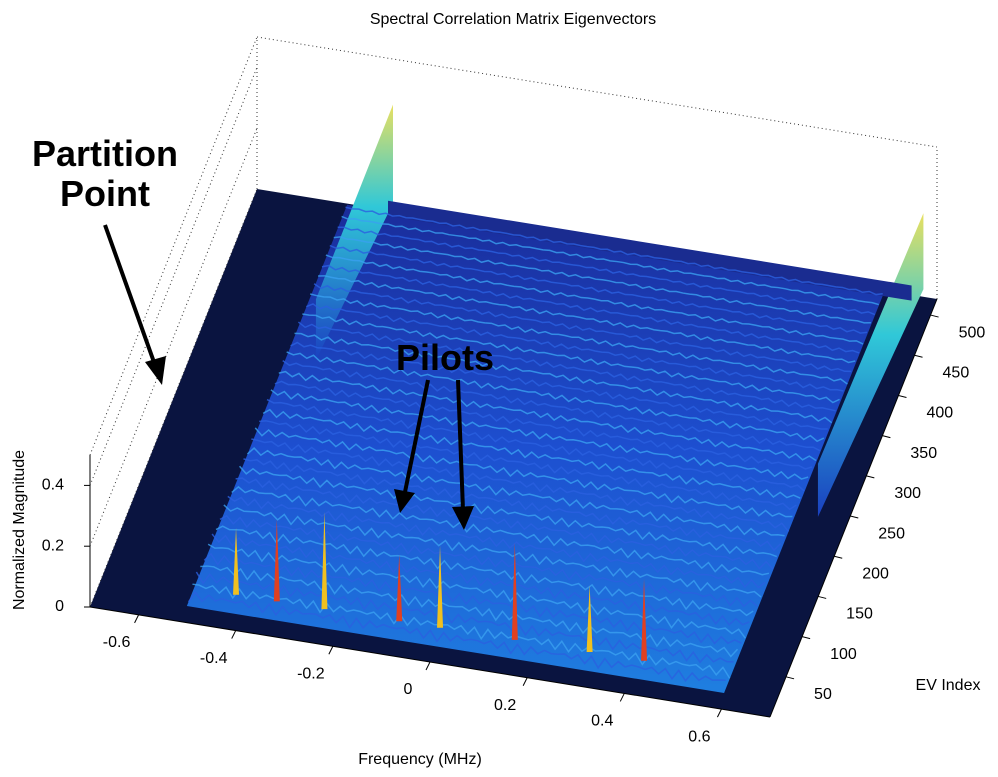 Image resolution: width=998 pixels, height=777 pixels. I want to click on y-tick-label: 400, so click(939, 413).